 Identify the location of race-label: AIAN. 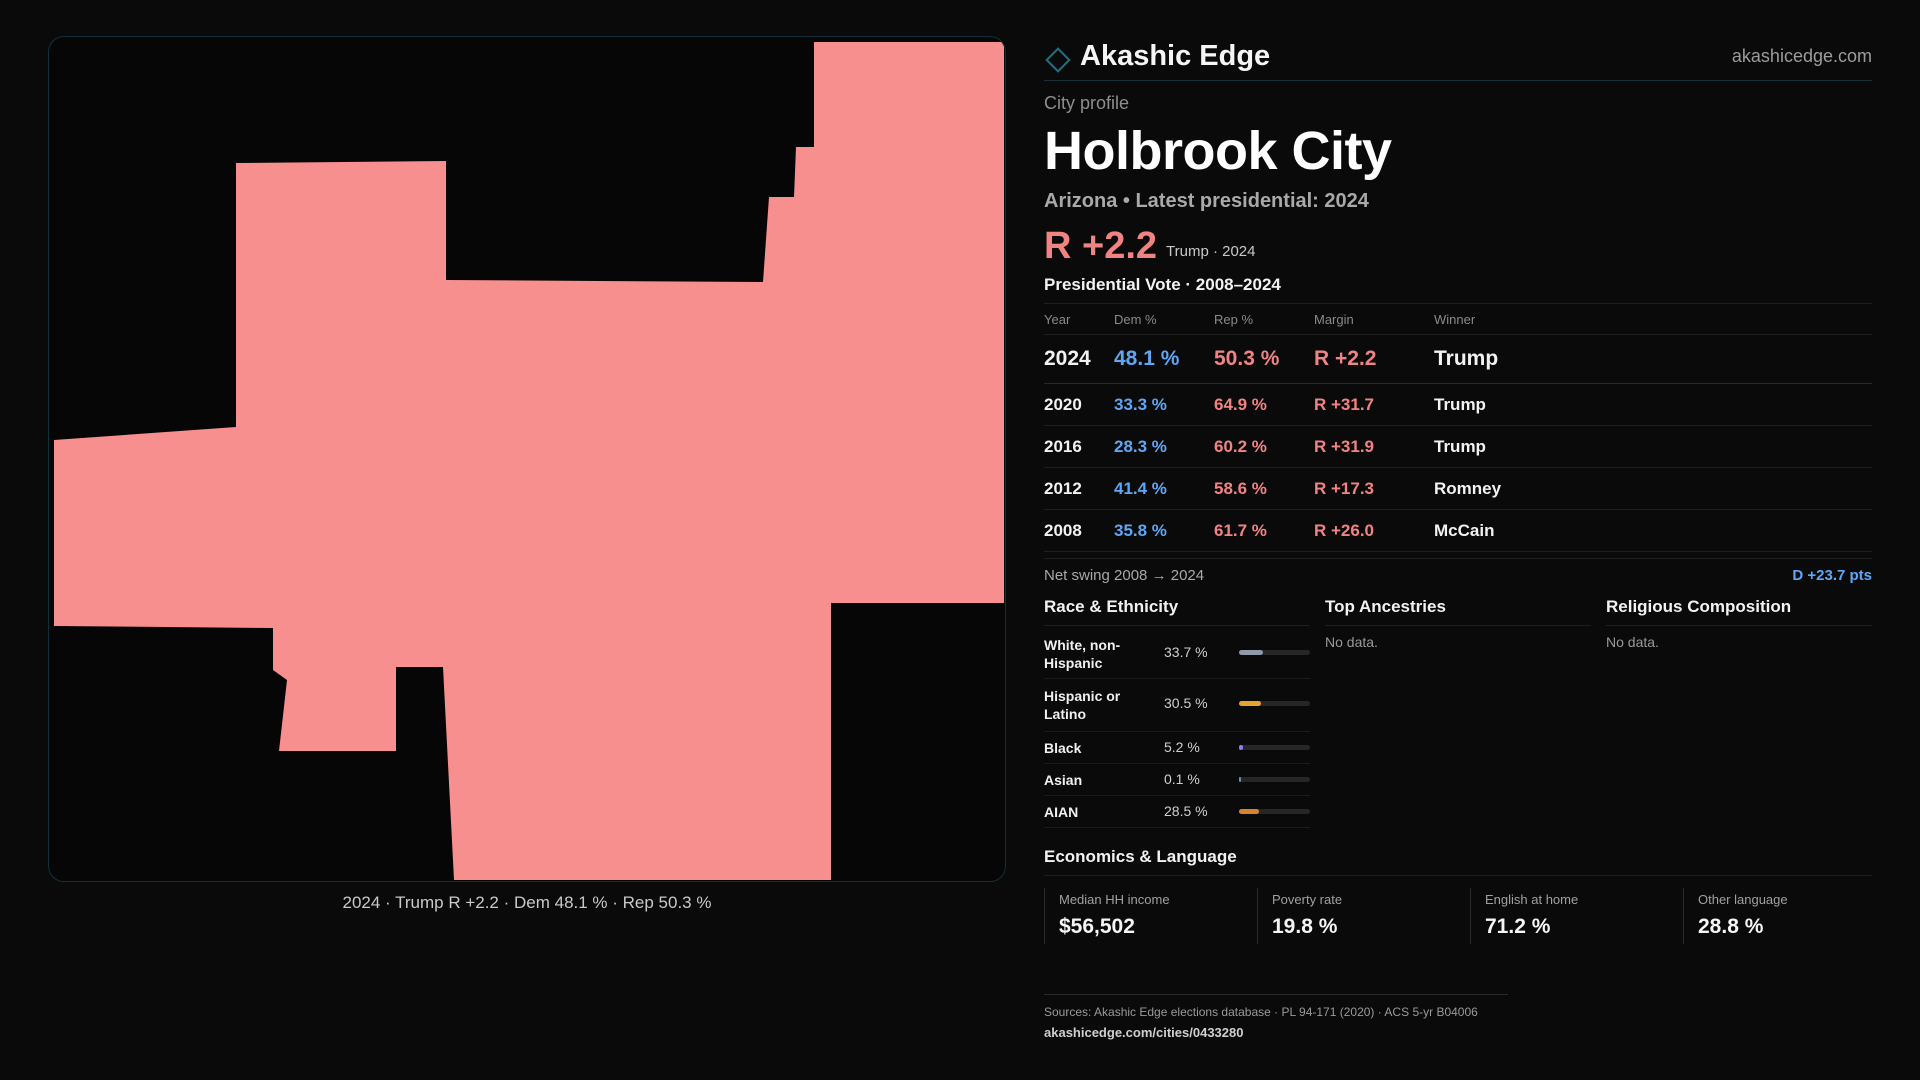
(1061, 812).